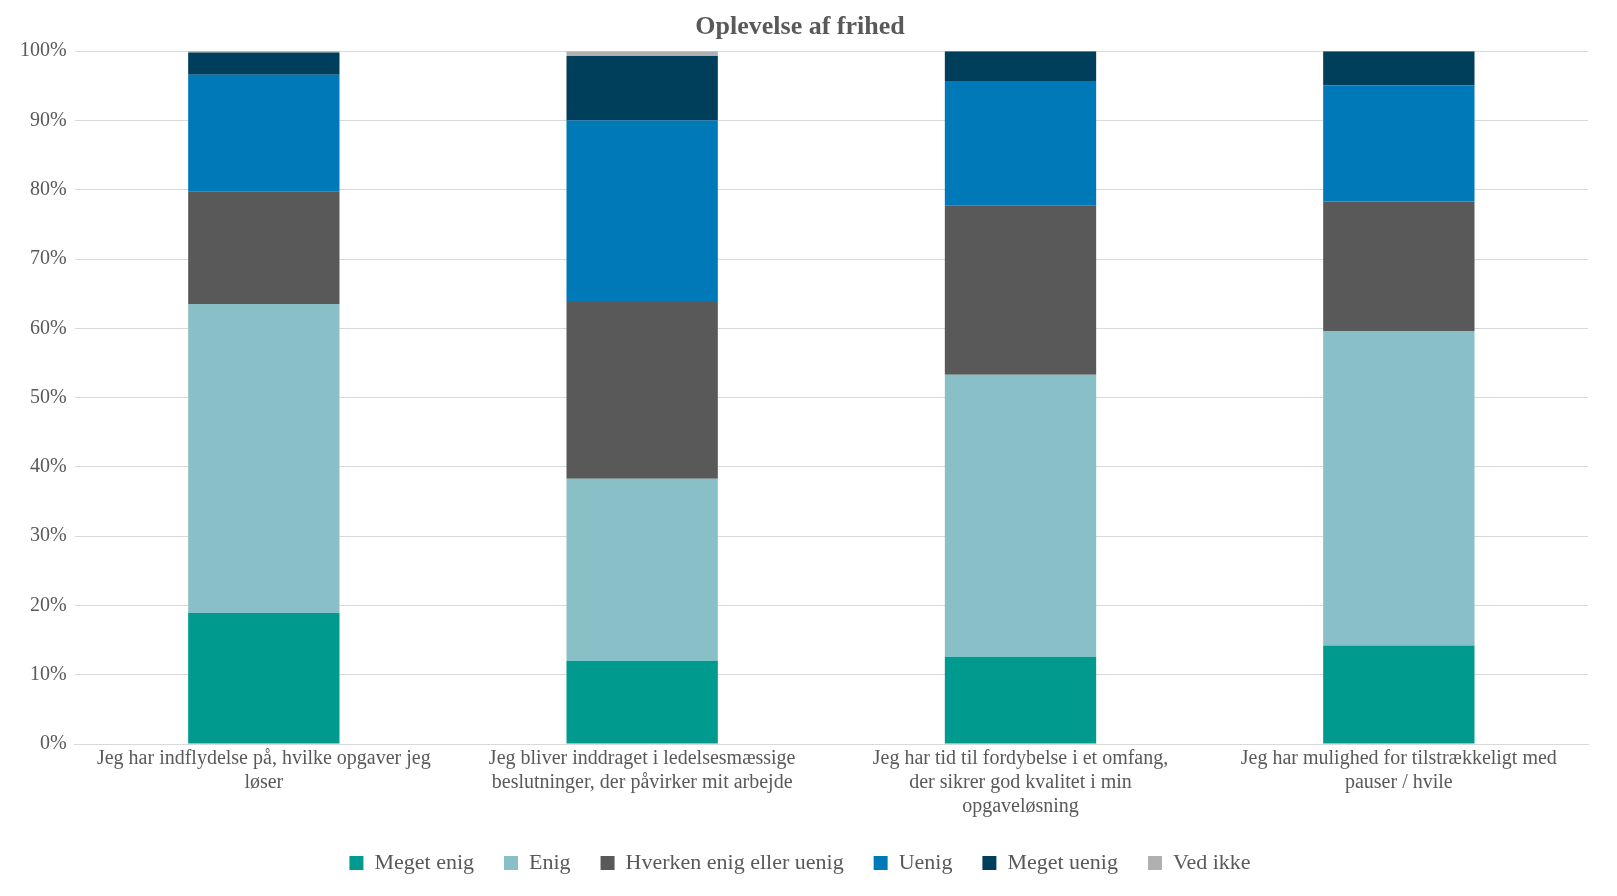 The image size is (1617, 896). What do you see at coordinates (48, 188) in the screenshot?
I see `y-tick-label: 80%` at bounding box center [48, 188].